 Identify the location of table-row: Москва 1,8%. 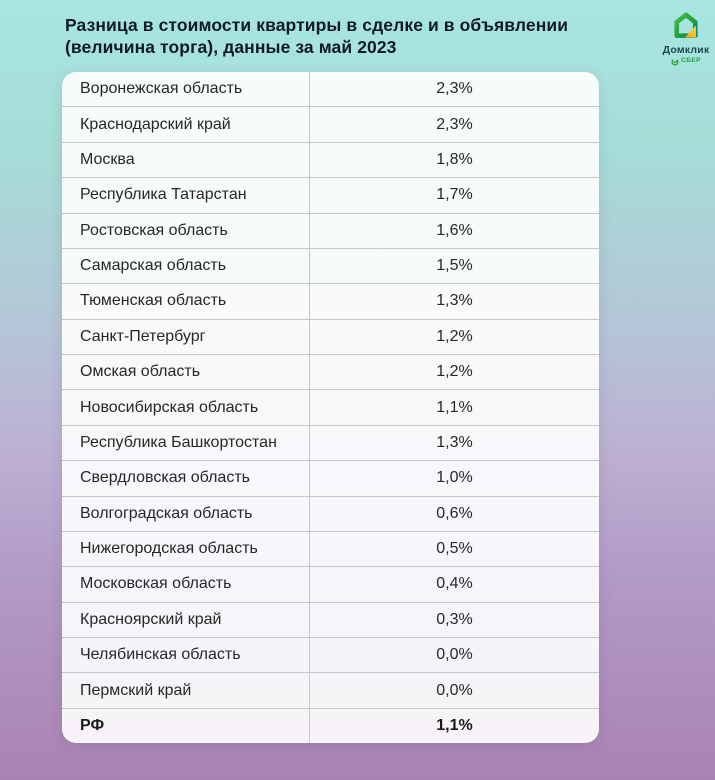
(330, 159).